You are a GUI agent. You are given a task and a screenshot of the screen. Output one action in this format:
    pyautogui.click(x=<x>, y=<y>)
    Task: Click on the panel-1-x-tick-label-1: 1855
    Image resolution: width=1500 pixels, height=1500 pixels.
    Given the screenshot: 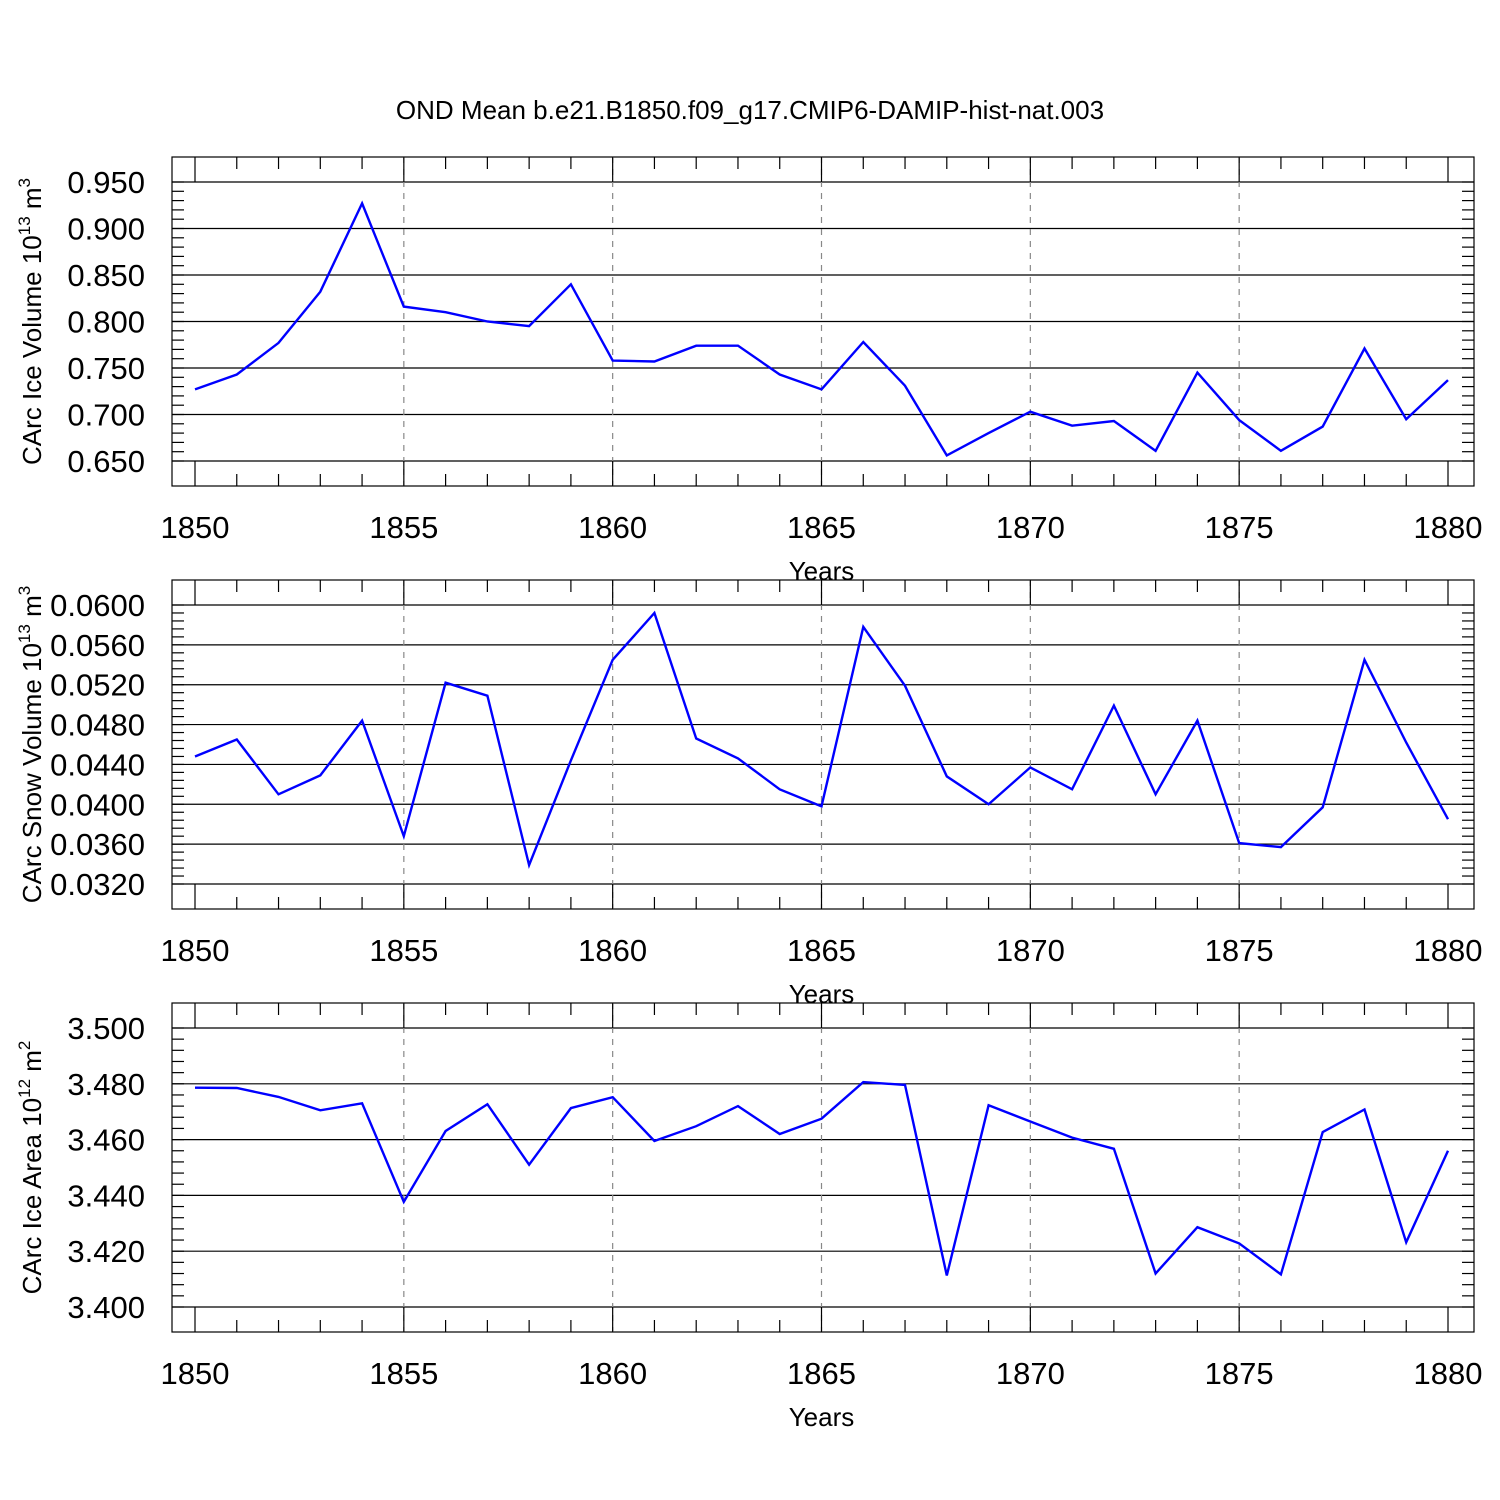 What is the action you would take?
    pyautogui.click(x=403, y=527)
    